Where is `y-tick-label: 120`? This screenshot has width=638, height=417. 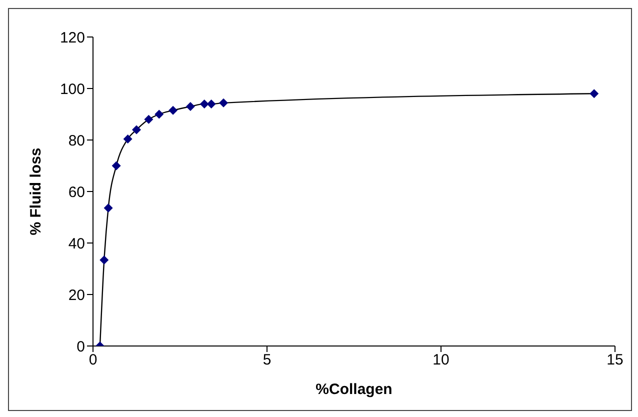
y-tick-label: 120 is located at coordinates (72, 37).